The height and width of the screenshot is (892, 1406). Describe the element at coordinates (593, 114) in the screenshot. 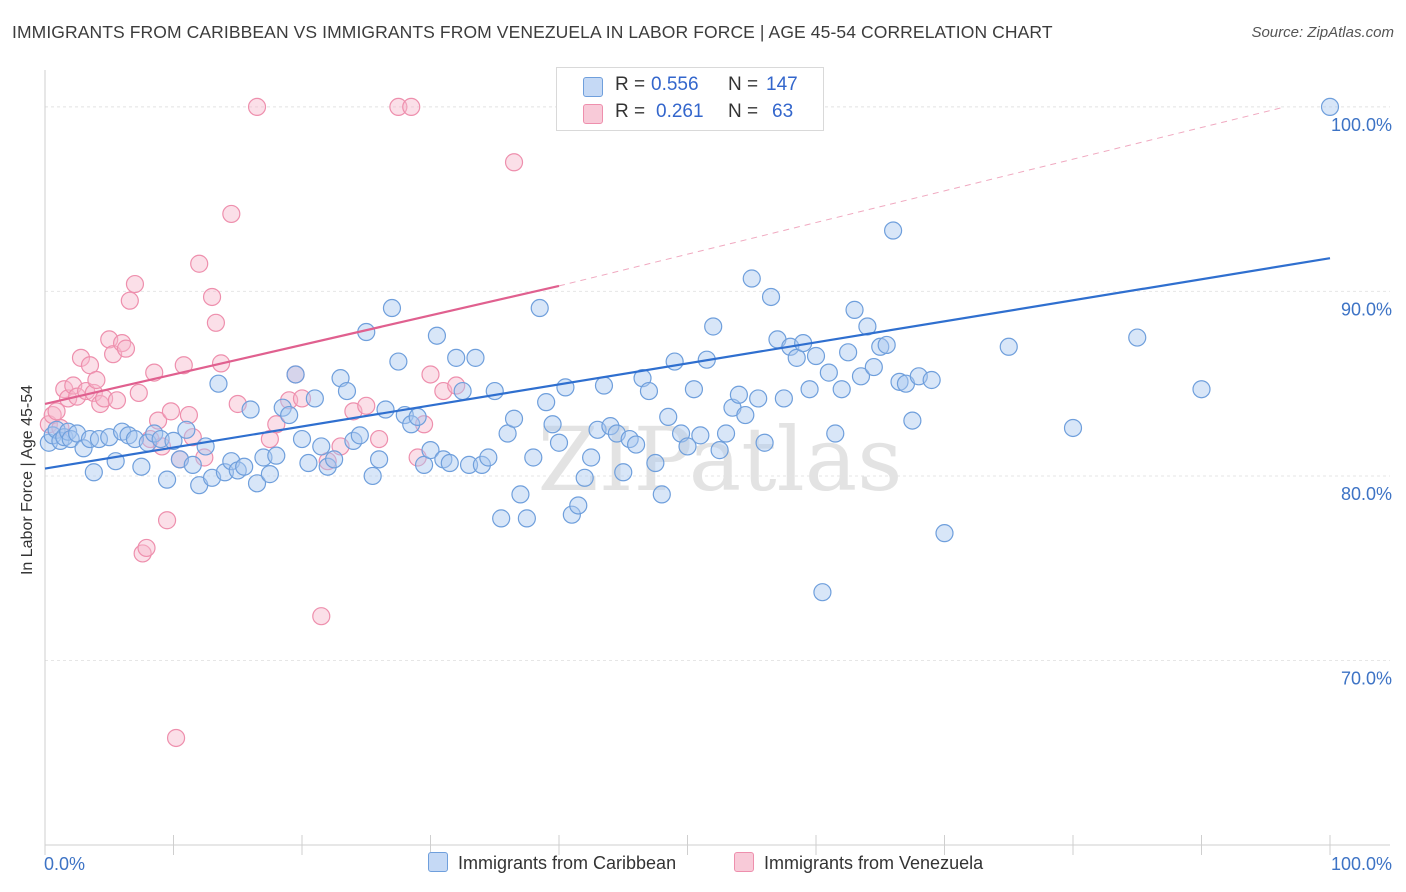

I see `venezuela-swatch` at that location.